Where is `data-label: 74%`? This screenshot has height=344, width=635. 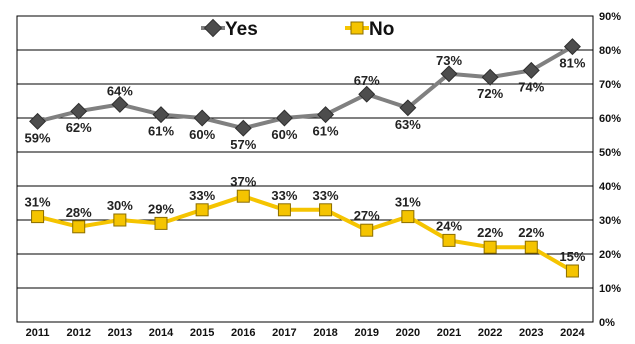 data-label: 74% is located at coordinates (531, 86).